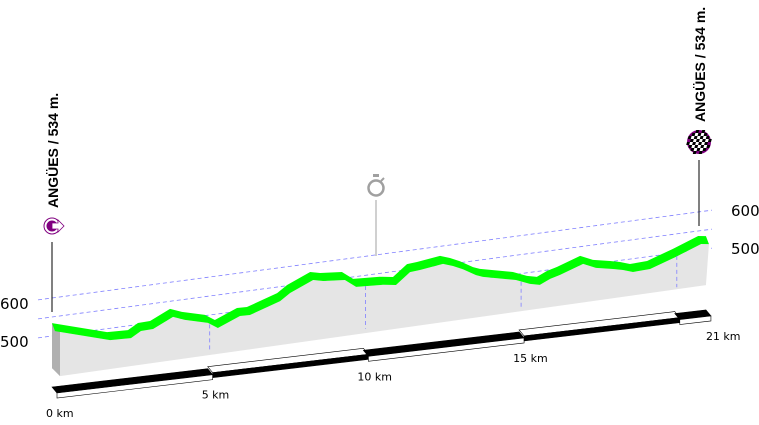 The image size is (759, 425). Describe the element at coordinates (382, 179) in the screenshot. I see `stopwatch-button` at that location.